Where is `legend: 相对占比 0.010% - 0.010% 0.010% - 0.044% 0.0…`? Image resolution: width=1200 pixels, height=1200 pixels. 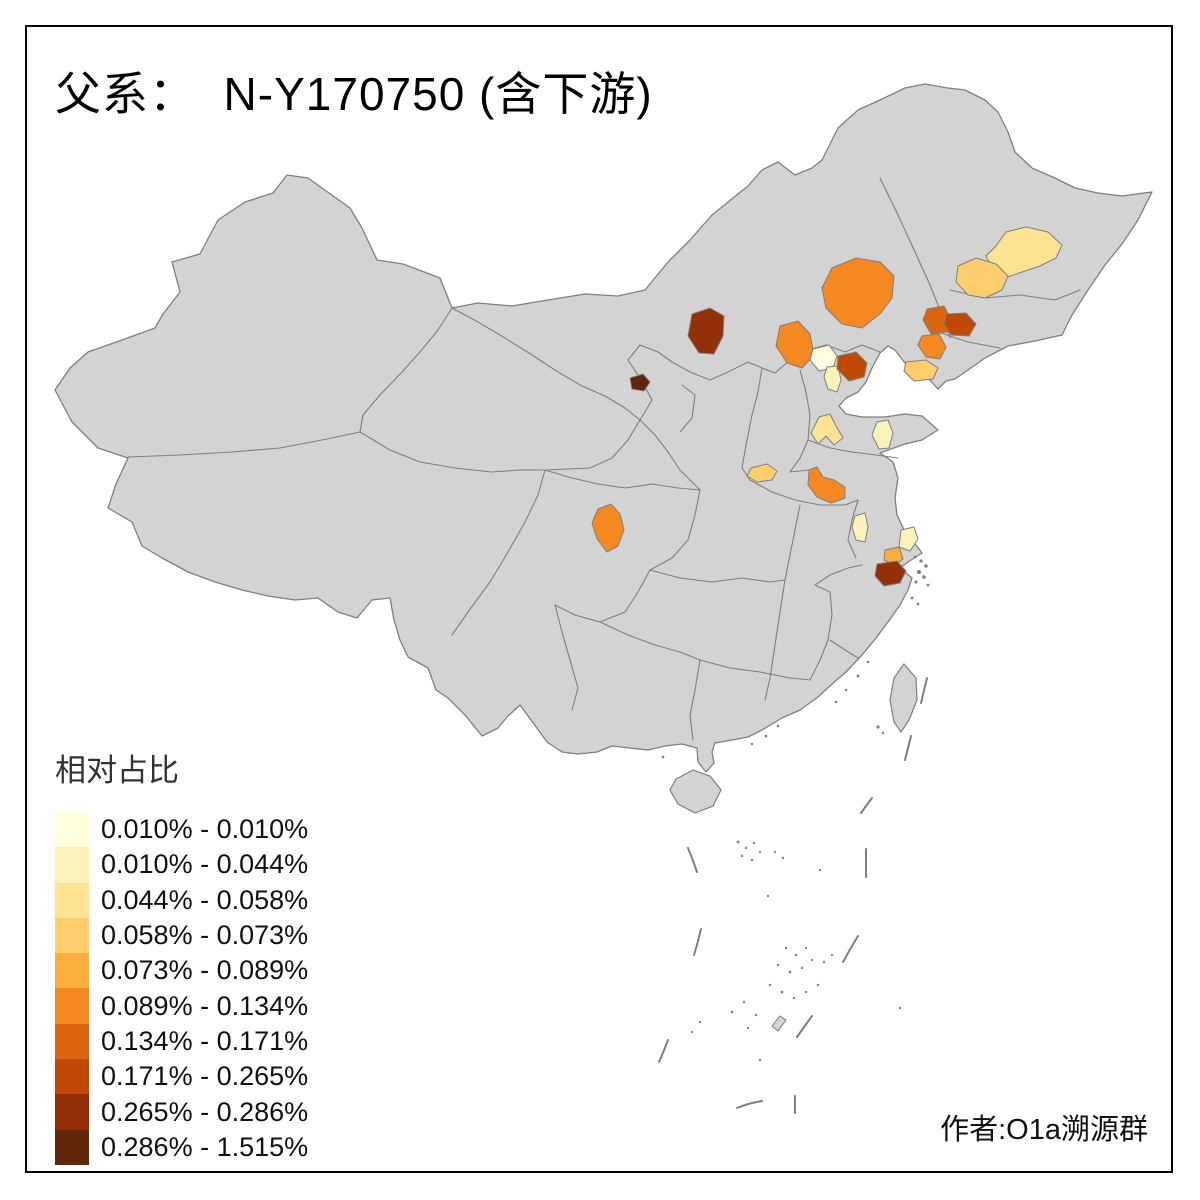 legend: 相对占比 0.010% - 0.010% 0.010% - 0.044% 0.0… is located at coordinates (215, 955).